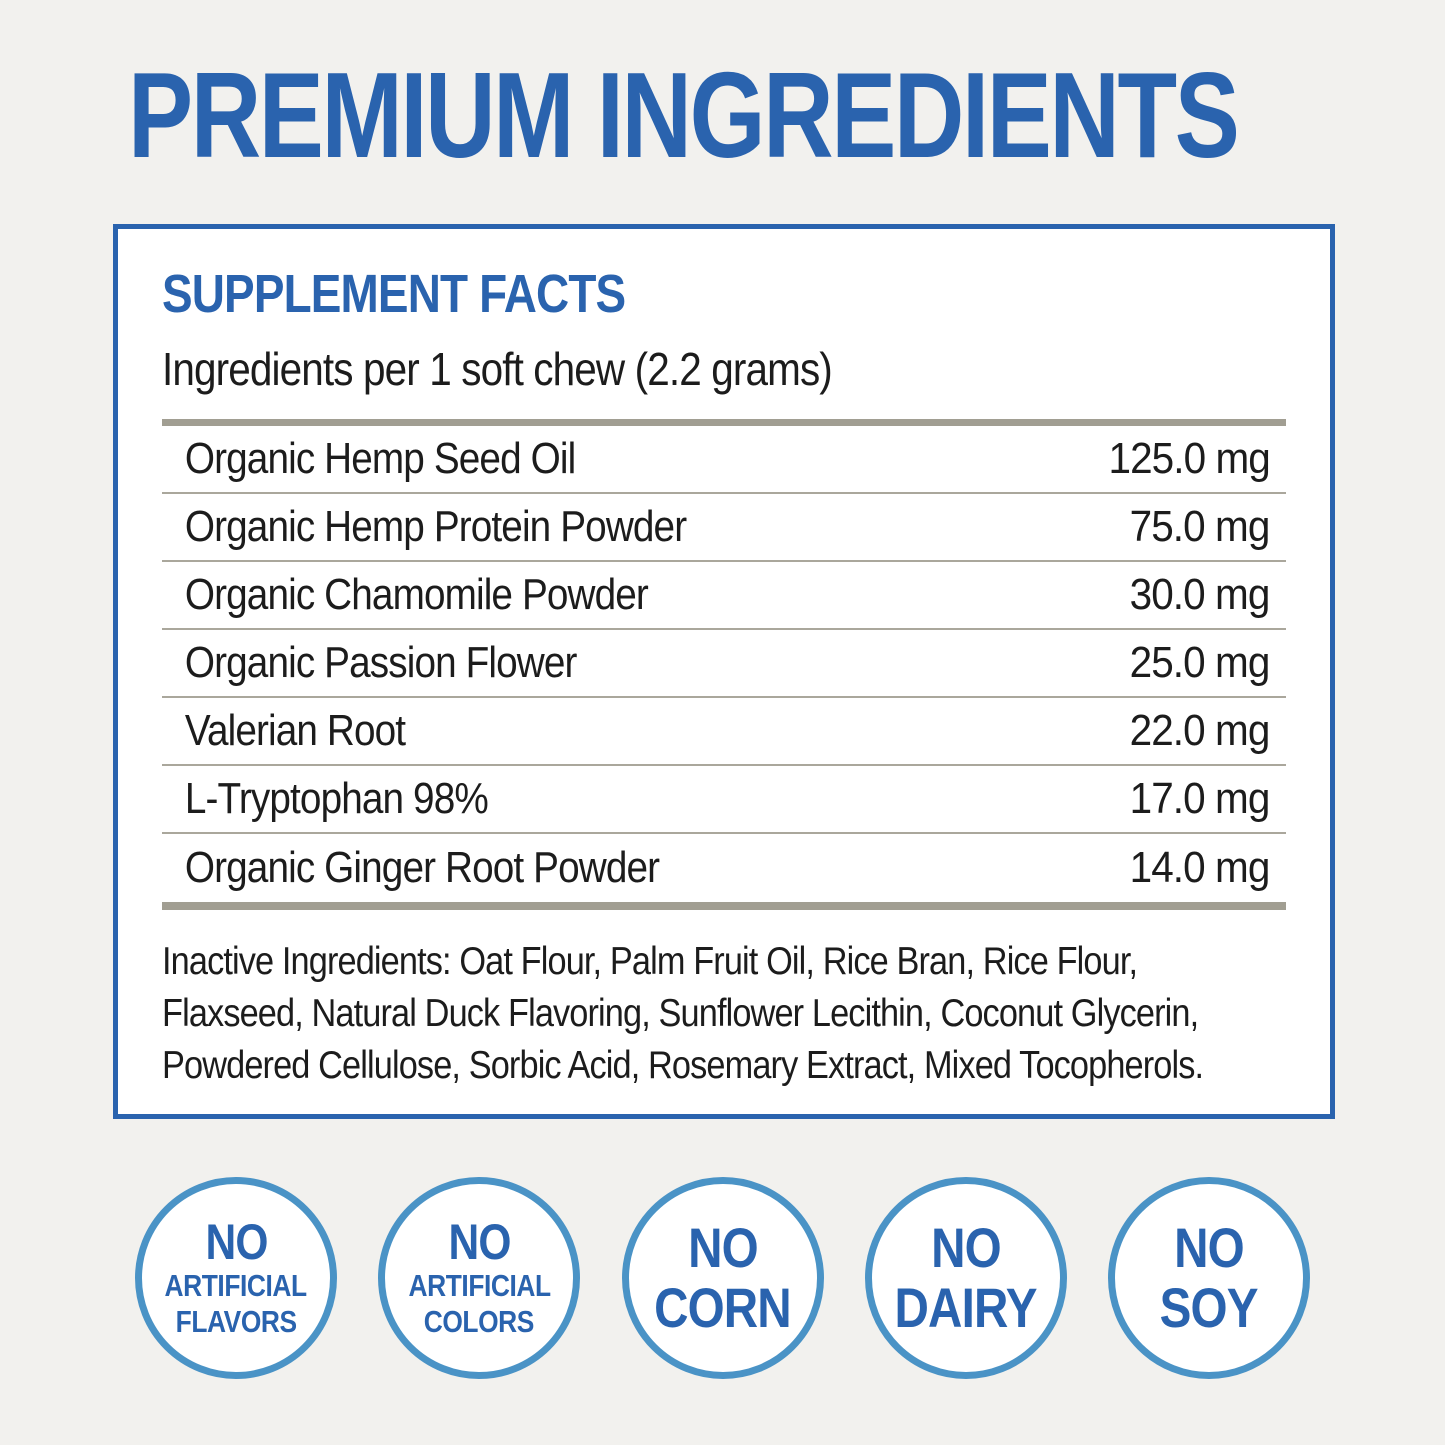 The width and height of the screenshot is (1445, 1445). I want to click on badge-no-artificial-flavors: NO ARTIFICIAL FLAVORS, so click(236, 1278).